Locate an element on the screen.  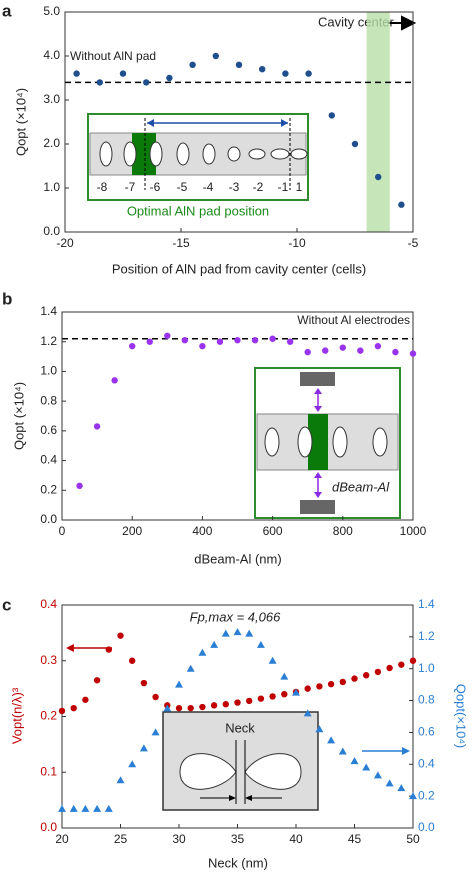
inset-label: -4 is located at coordinates (208, 187).